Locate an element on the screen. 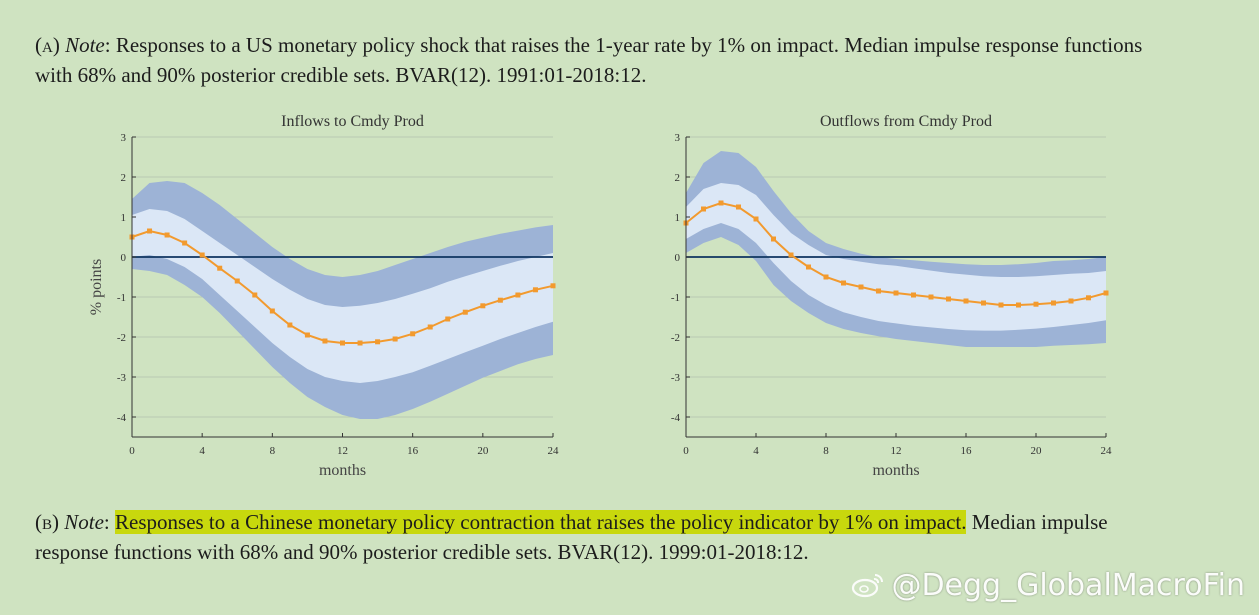 This screenshot has height=615, width=1259. chart-title: Inflows to Cmdy Prod is located at coordinates (352, 121).